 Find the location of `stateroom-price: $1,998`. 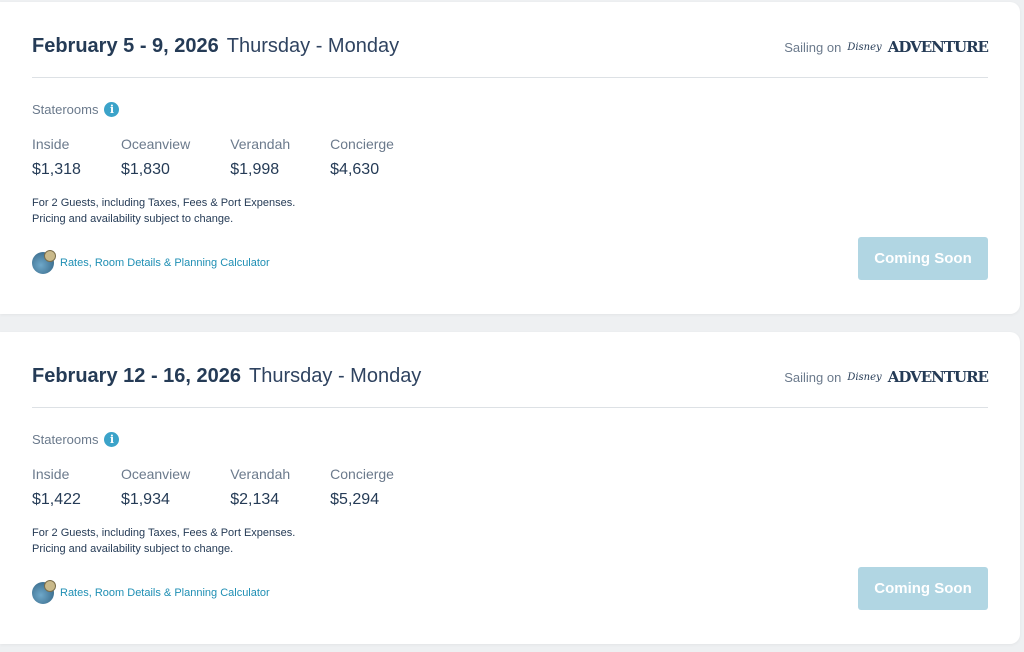

stateroom-price: $1,998 is located at coordinates (255, 169).